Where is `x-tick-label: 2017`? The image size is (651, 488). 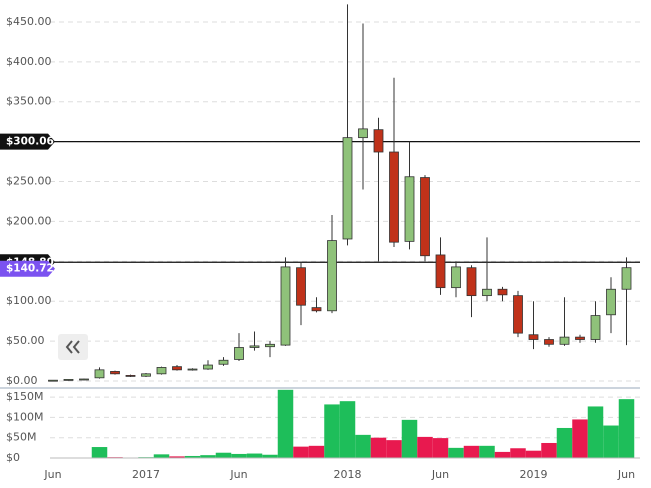
x-tick-label: 2017 is located at coordinates (146, 474).